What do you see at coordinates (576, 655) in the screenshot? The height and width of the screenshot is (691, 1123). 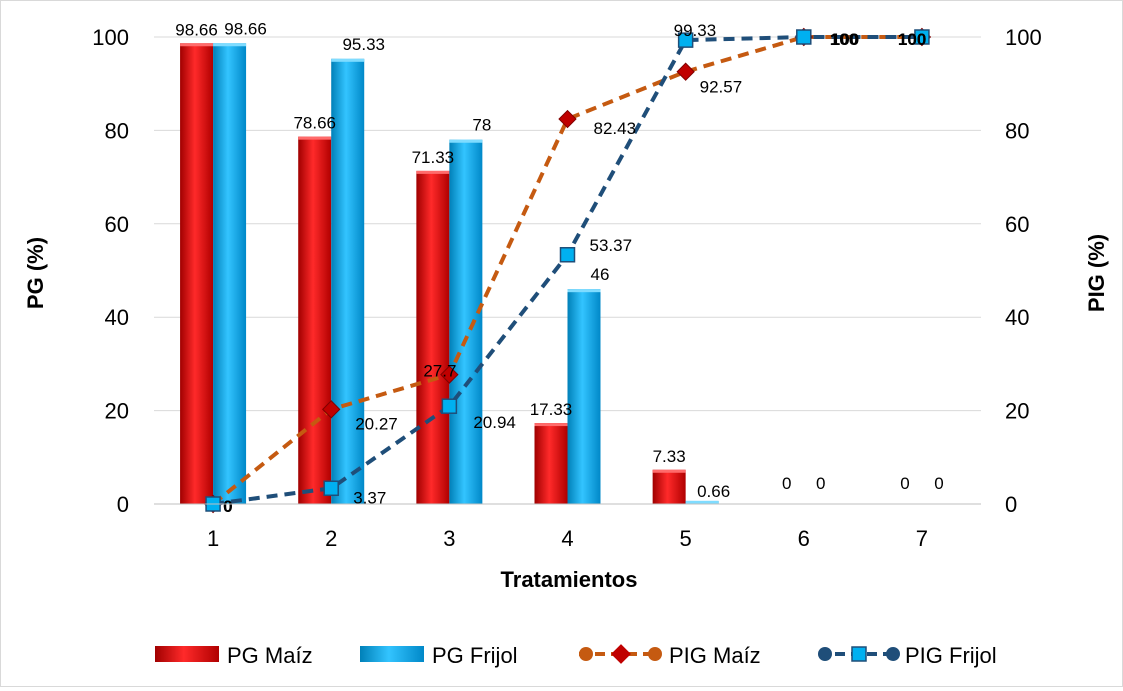 I see `legend: PG Maíz PG Frijol PIG Maíz PIG Frijol` at bounding box center [576, 655].